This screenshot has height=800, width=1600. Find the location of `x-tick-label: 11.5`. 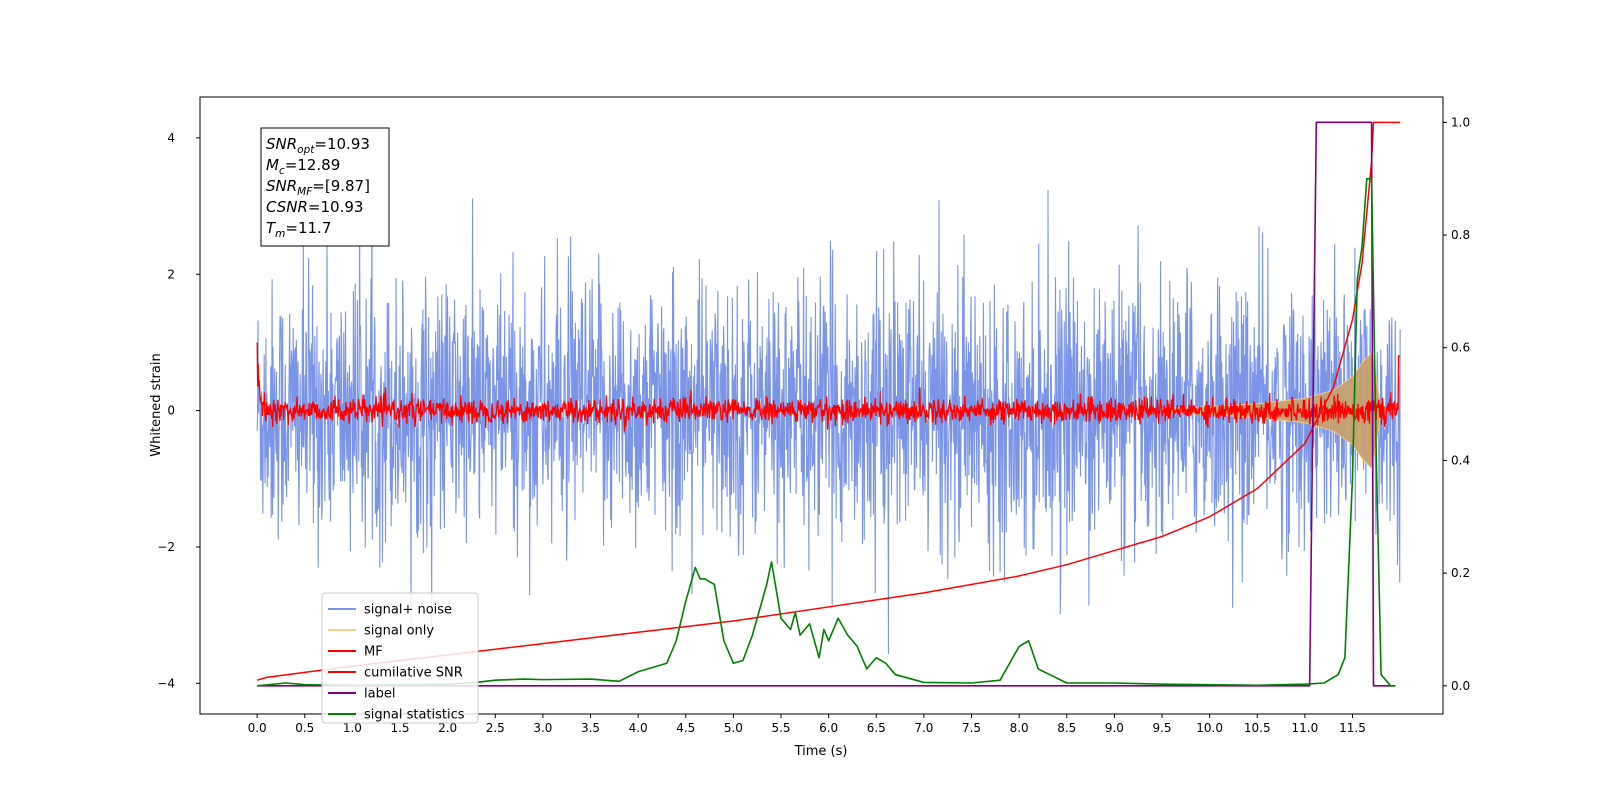

x-tick-label: 11.5 is located at coordinates (1352, 728).